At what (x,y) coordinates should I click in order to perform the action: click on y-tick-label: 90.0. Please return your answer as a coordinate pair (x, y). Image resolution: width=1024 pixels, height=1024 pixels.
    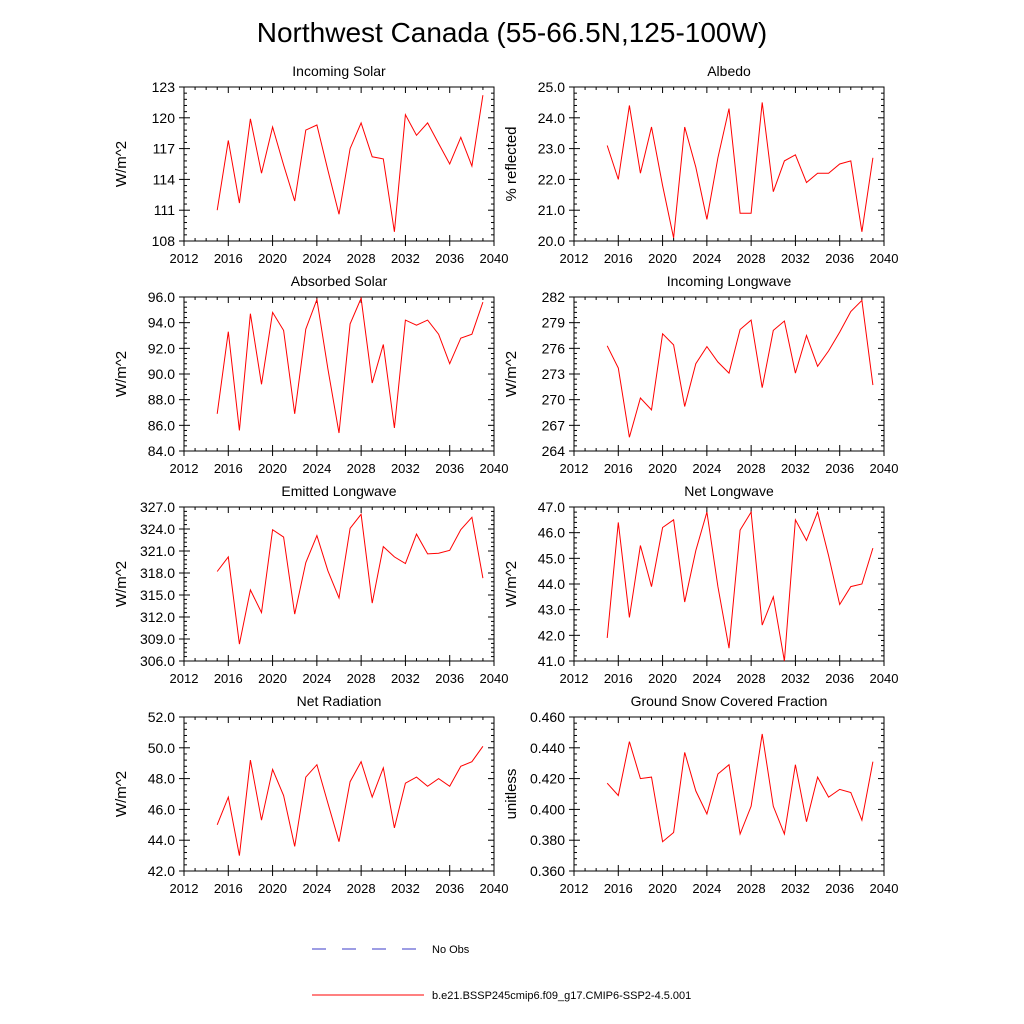
    Looking at the image, I should click on (161, 374).